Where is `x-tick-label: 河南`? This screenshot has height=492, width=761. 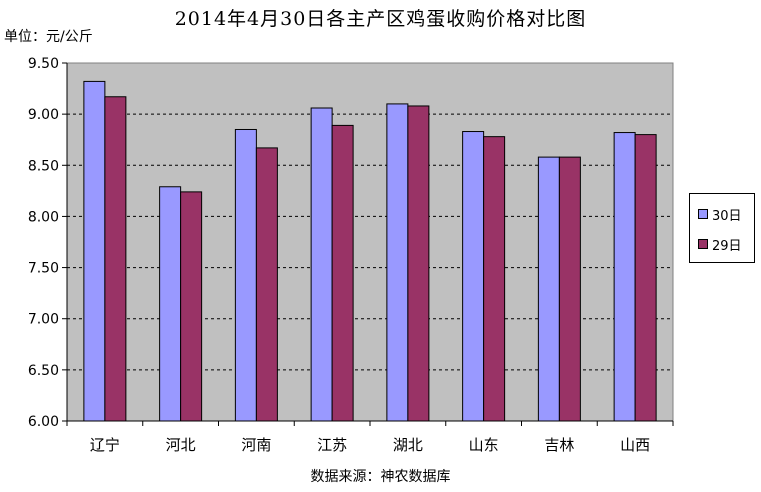
x-tick-label: 河南 is located at coordinates (256, 445).